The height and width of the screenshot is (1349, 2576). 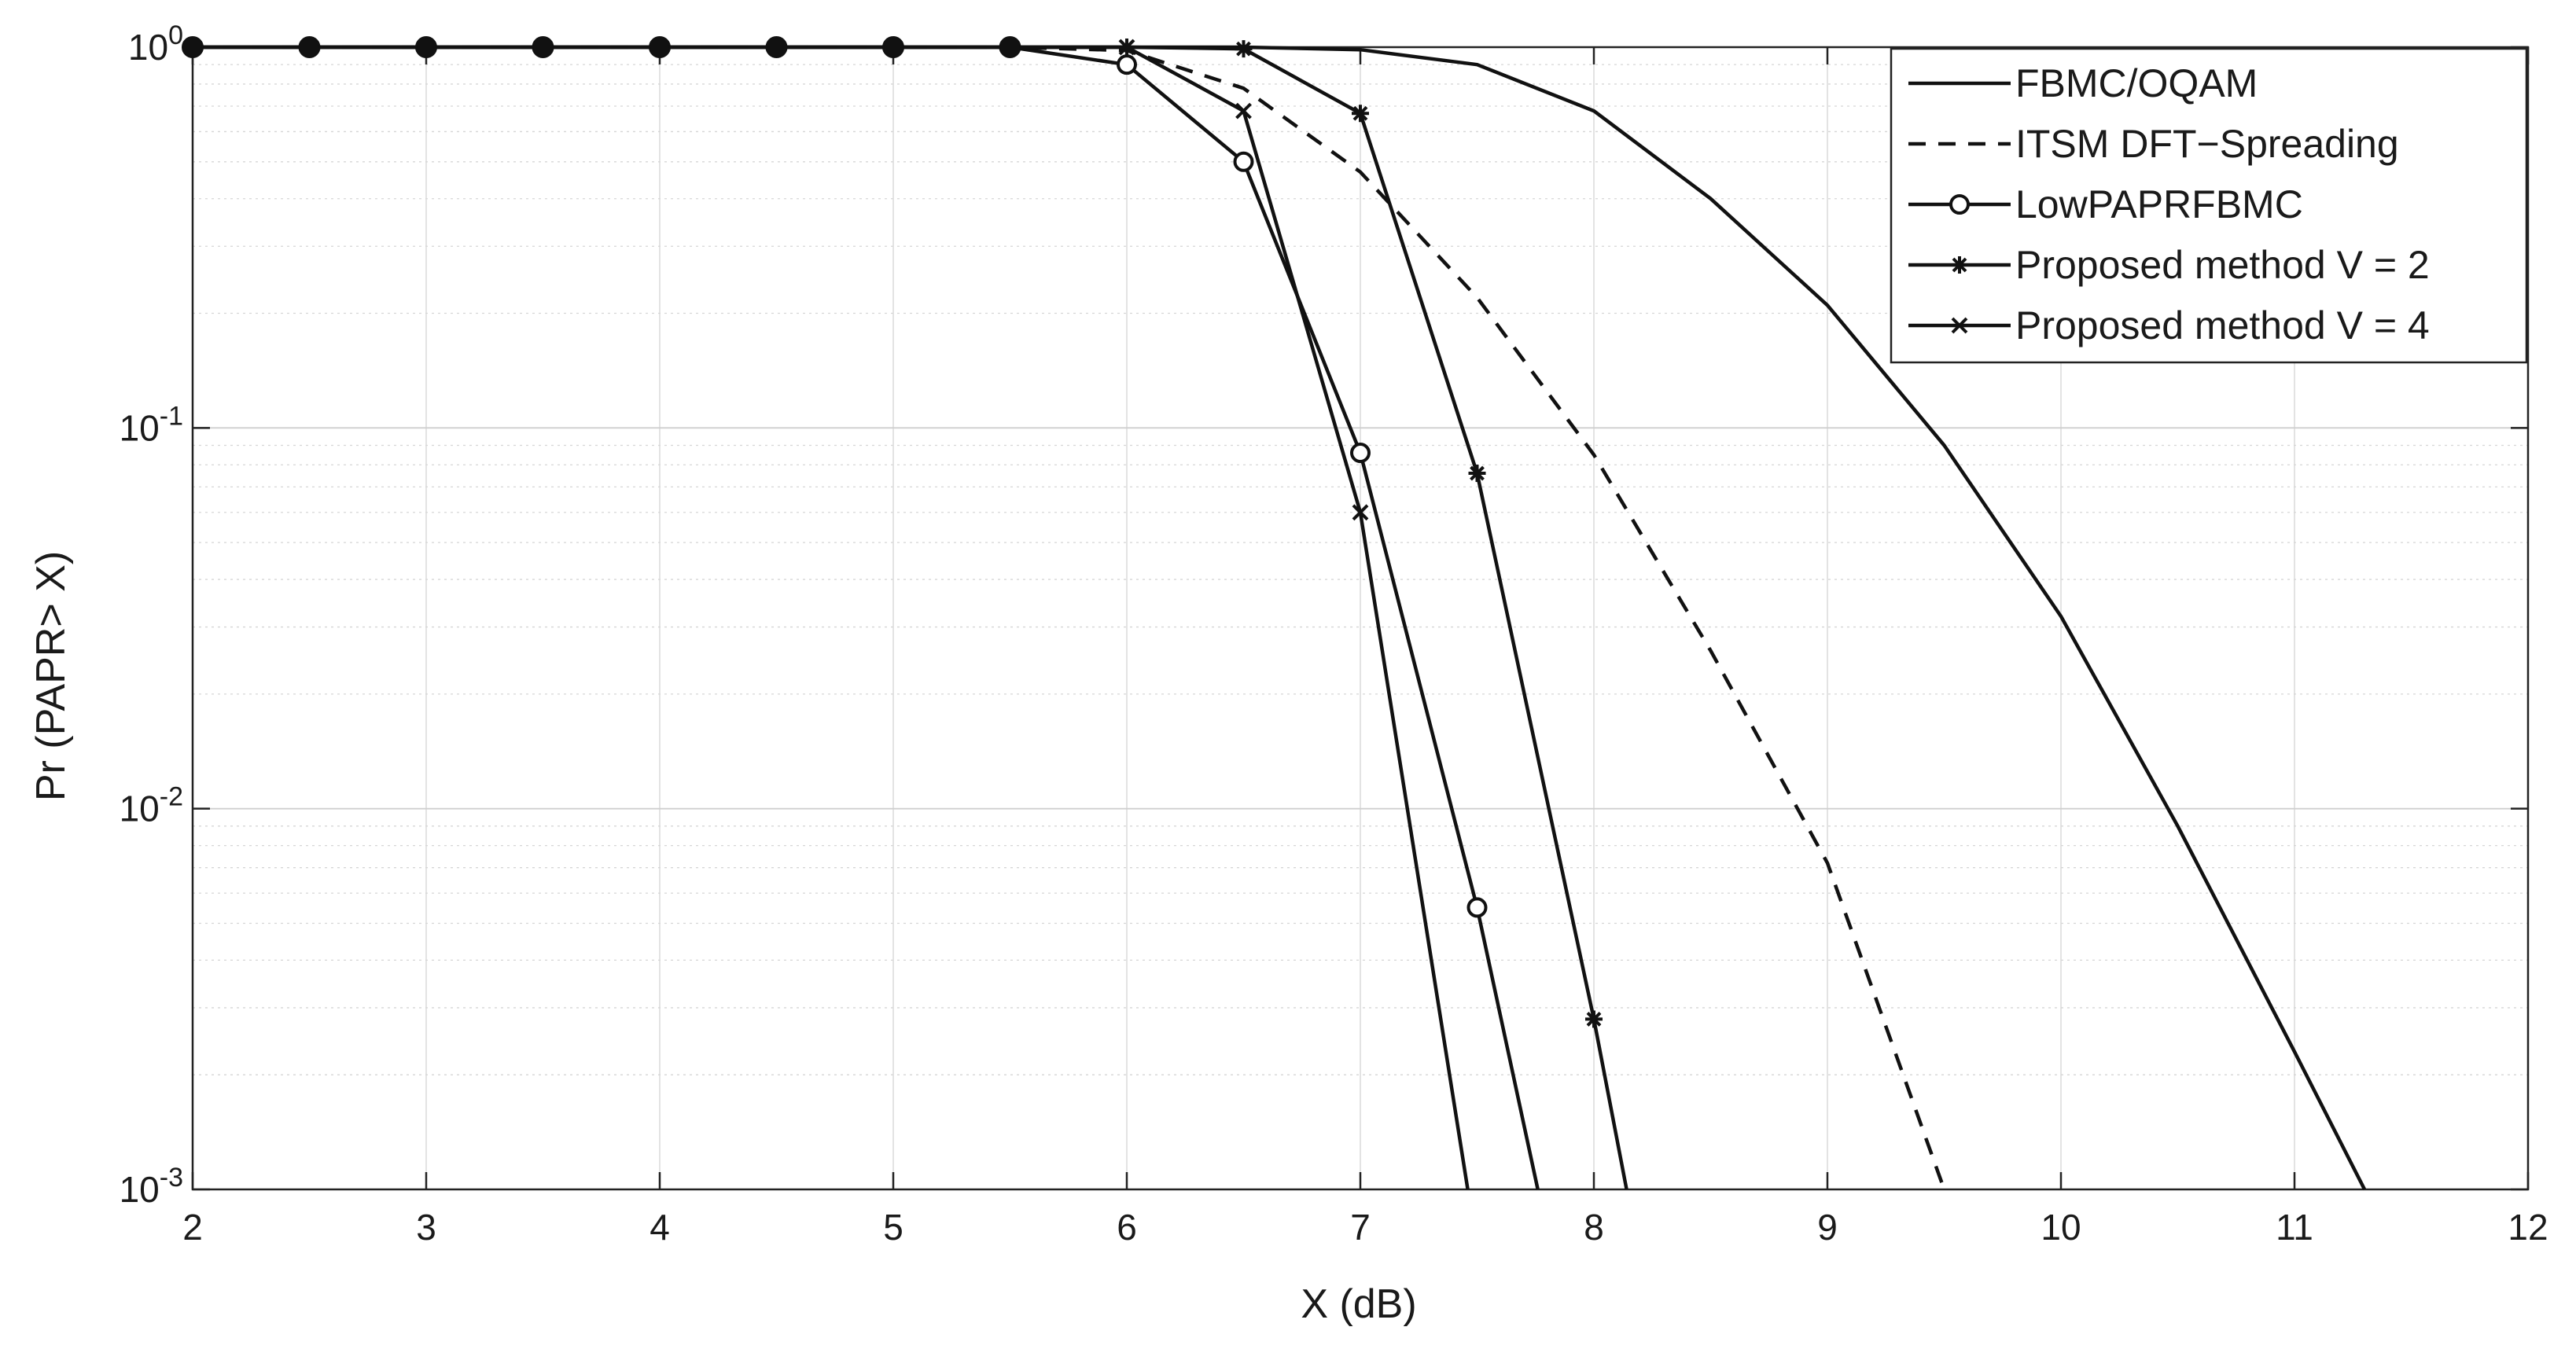 I want to click on y-tick-labels: 10⁰ 10⁻¹ 10⁻² 10⁻³, so click(x=152, y=615).